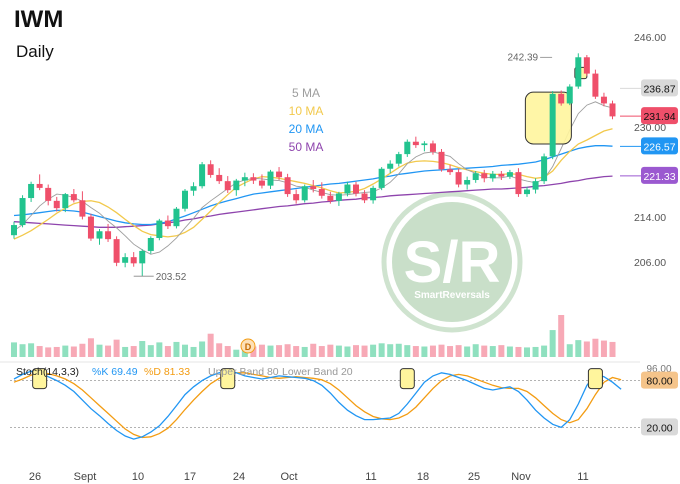 This screenshot has width=680, height=484. What do you see at coordinates (171, 277) in the screenshot?
I see `low-annotation: 203.52` at bounding box center [171, 277].